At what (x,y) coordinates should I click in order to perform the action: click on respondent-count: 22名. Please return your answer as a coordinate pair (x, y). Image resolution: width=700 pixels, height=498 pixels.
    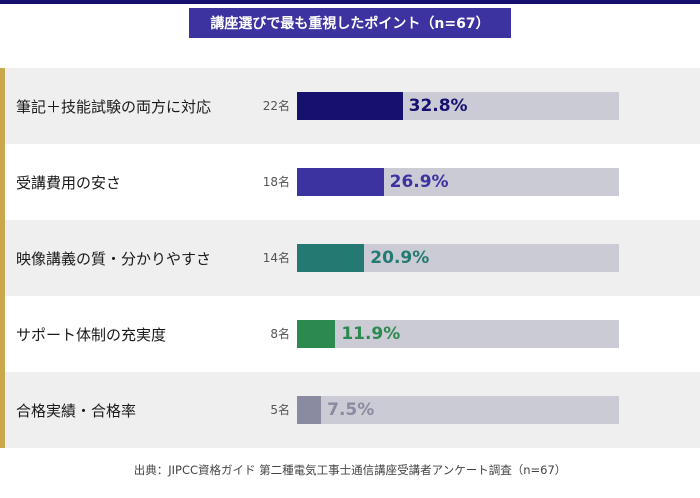
    Looking at the image, I should click on (276, 106).